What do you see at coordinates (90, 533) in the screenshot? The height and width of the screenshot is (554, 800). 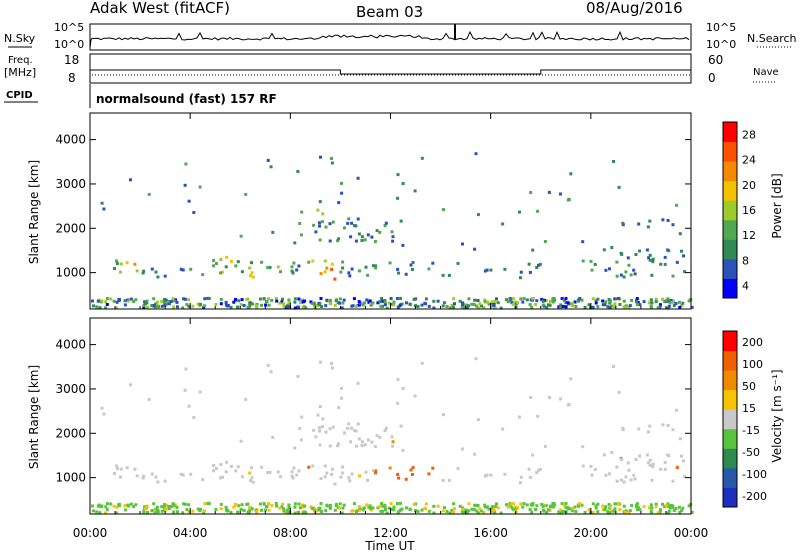 I see `xtick-label: 00:00` at bounding box center [90, 533].